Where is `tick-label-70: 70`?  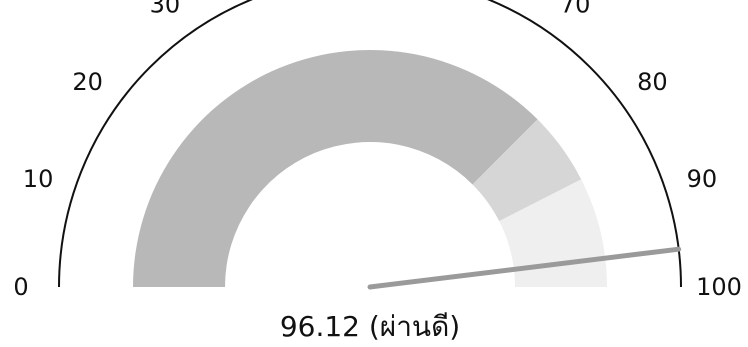 tick-label-70: 70 is located at coordinates (575, 9).